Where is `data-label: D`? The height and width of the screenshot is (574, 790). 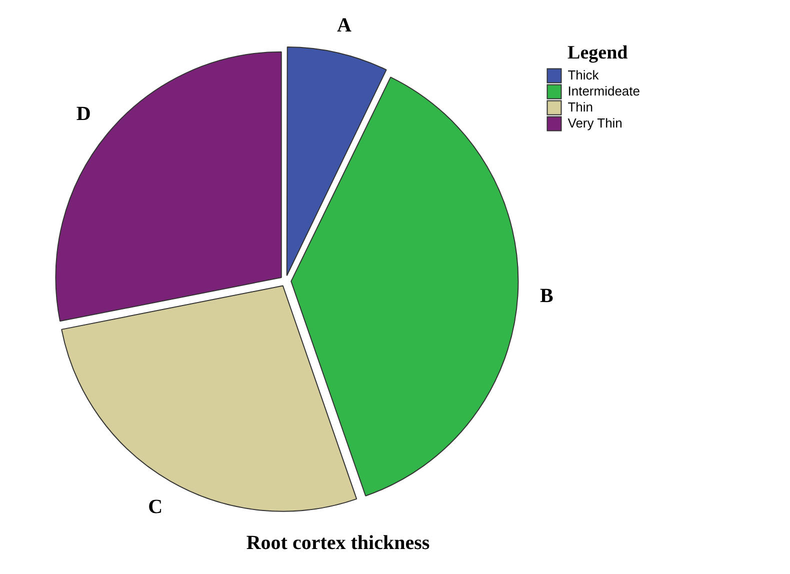
data-label: D is located at coordinates (83, 114).